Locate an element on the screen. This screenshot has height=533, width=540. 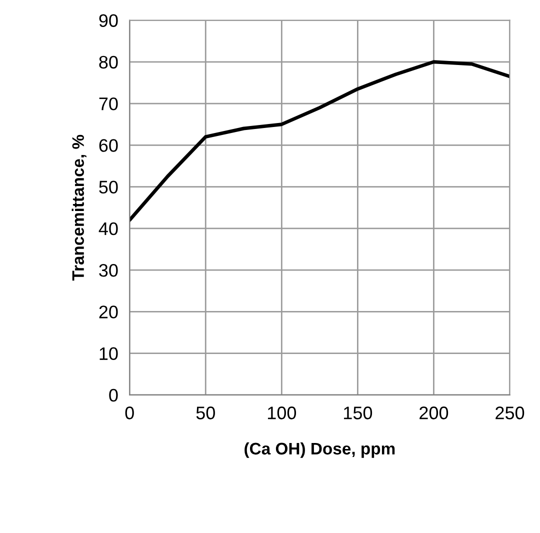
x-tick-label: 50 is located at coordinates (205, 413).